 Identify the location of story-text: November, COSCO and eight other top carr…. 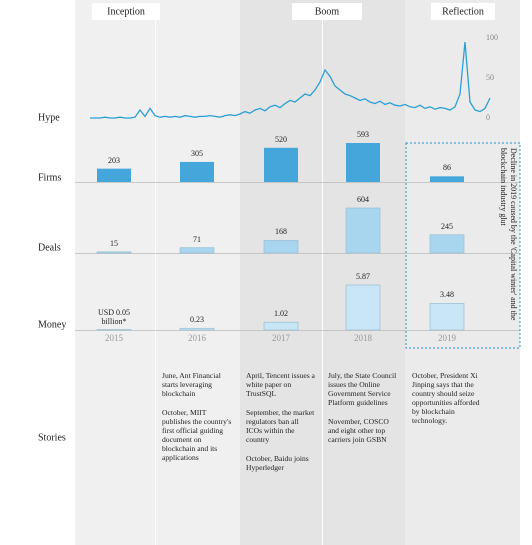
(358, 430).